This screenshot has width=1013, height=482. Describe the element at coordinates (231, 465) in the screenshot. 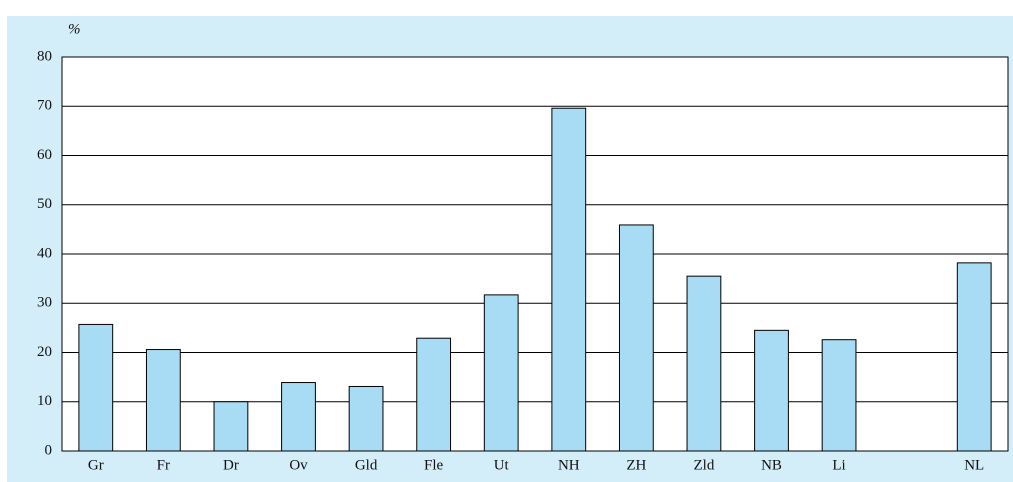

I see `x-tick-label: Dr` at that location.